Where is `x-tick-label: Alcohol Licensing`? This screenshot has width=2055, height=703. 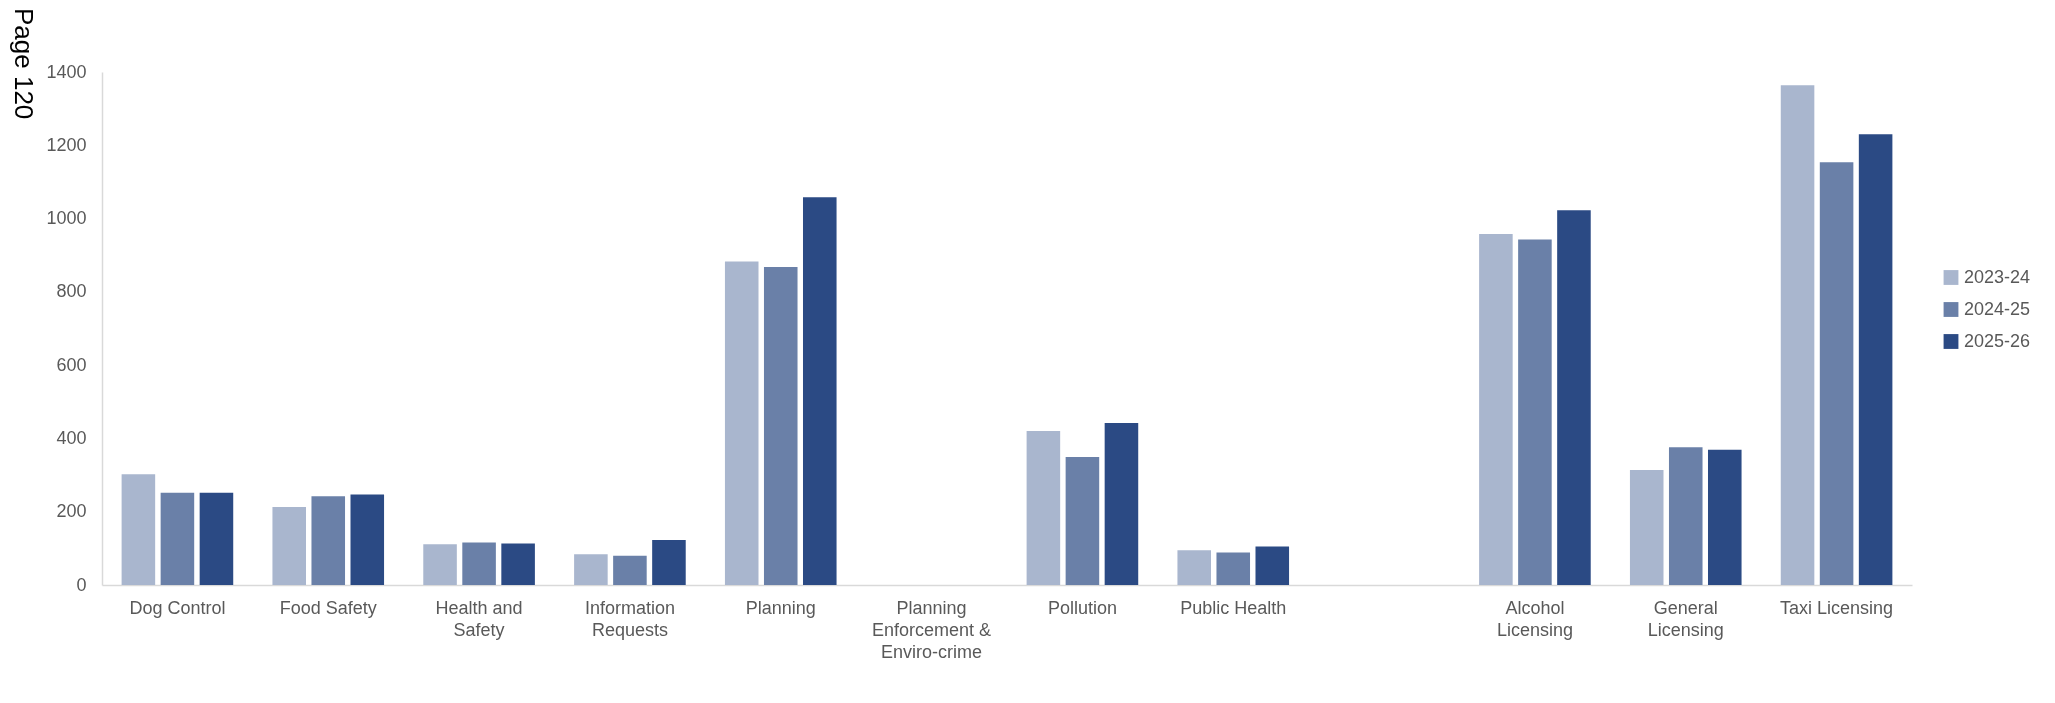
x-tick-label: Alcohol Licensing is located at coordinates (1534, 618).